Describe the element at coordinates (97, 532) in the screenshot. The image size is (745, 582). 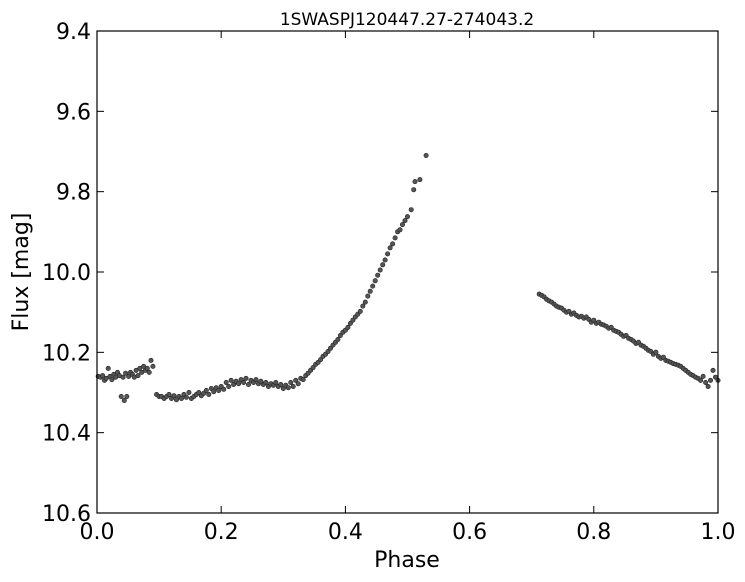
I see `x-tick-label: 0.0` at that location.